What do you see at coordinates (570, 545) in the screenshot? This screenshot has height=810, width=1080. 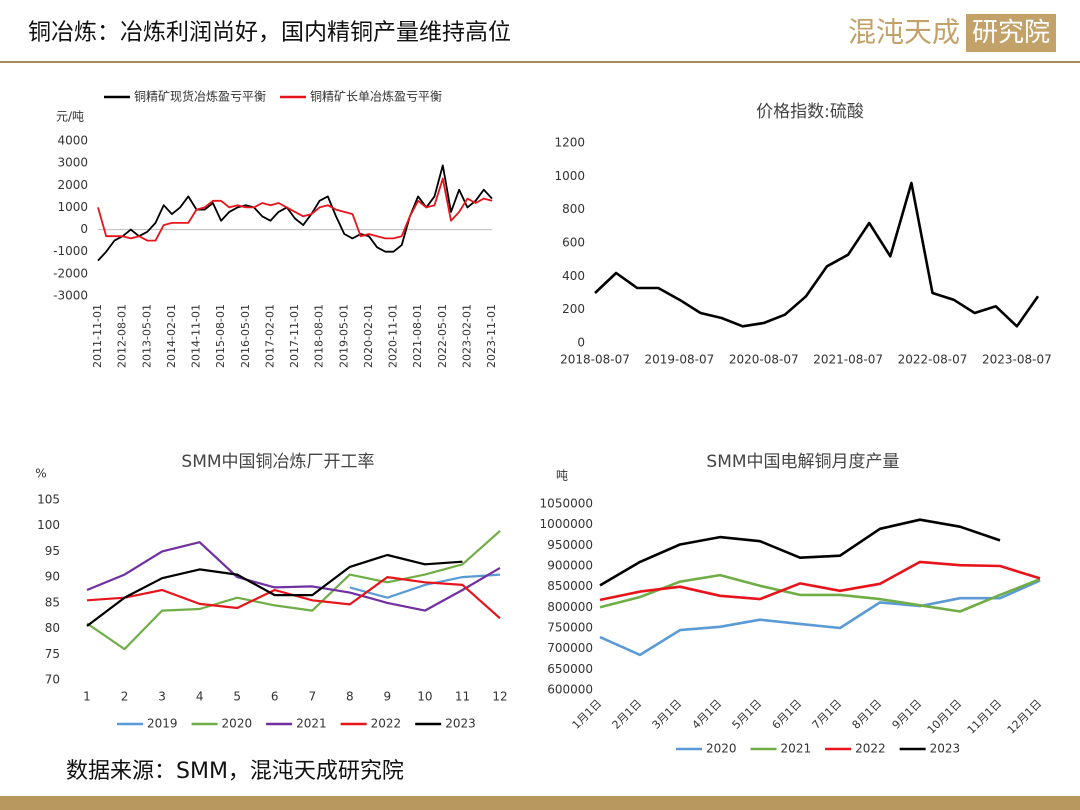 I see `y-tick-label: 950000` at bounding box center [570, 545].